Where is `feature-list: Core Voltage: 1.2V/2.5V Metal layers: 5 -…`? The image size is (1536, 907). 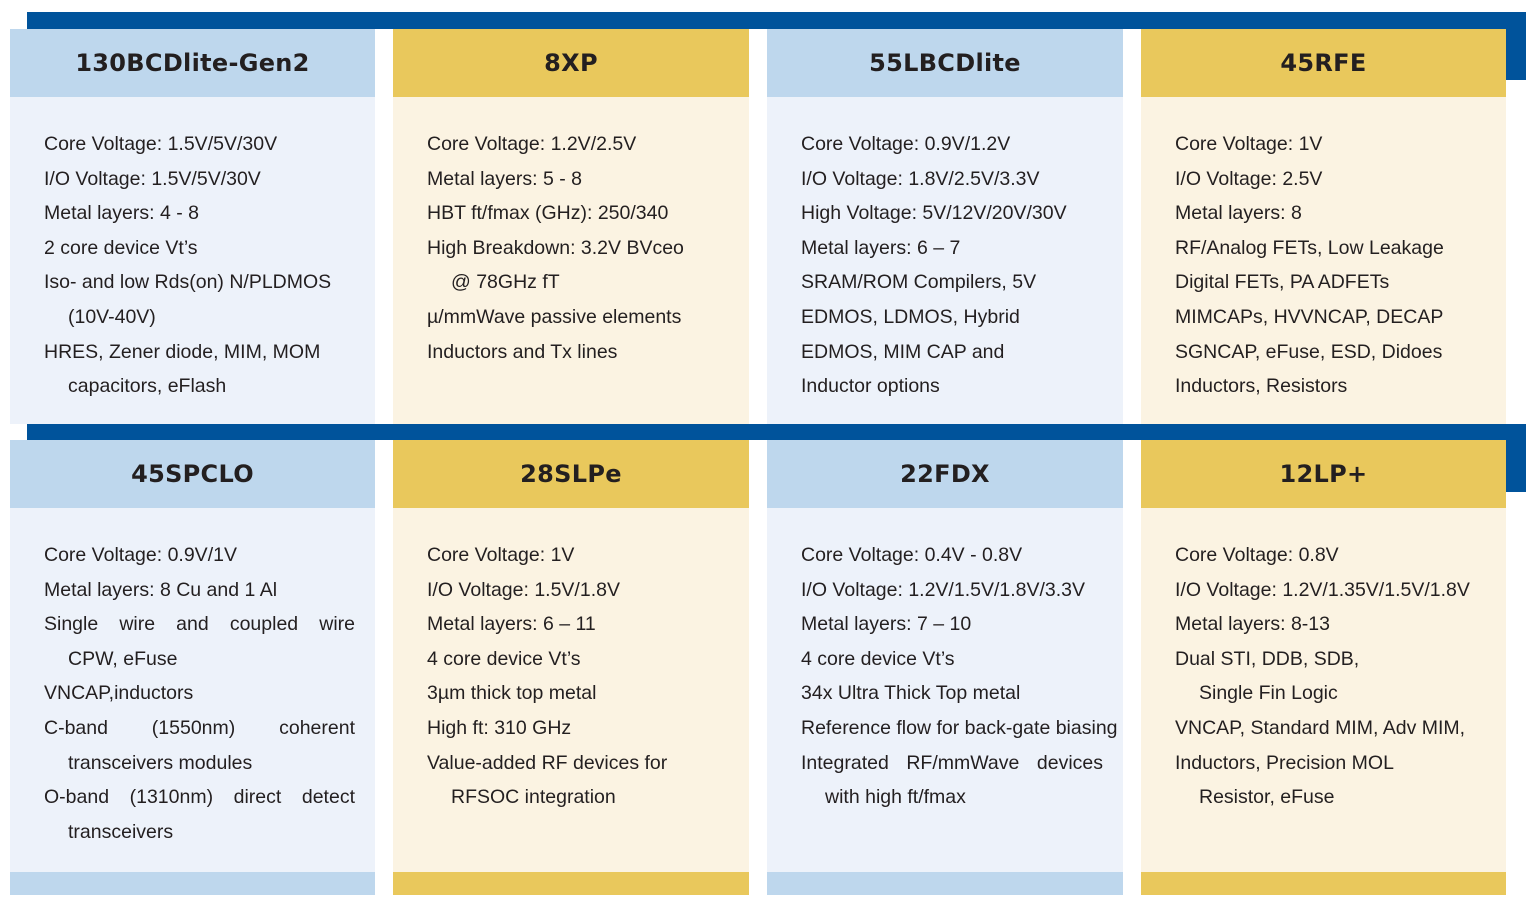
feature-list: Core Voltage: 1.2V/2.5V Metal layers: 5 -… is located at coordinates (571, 233).